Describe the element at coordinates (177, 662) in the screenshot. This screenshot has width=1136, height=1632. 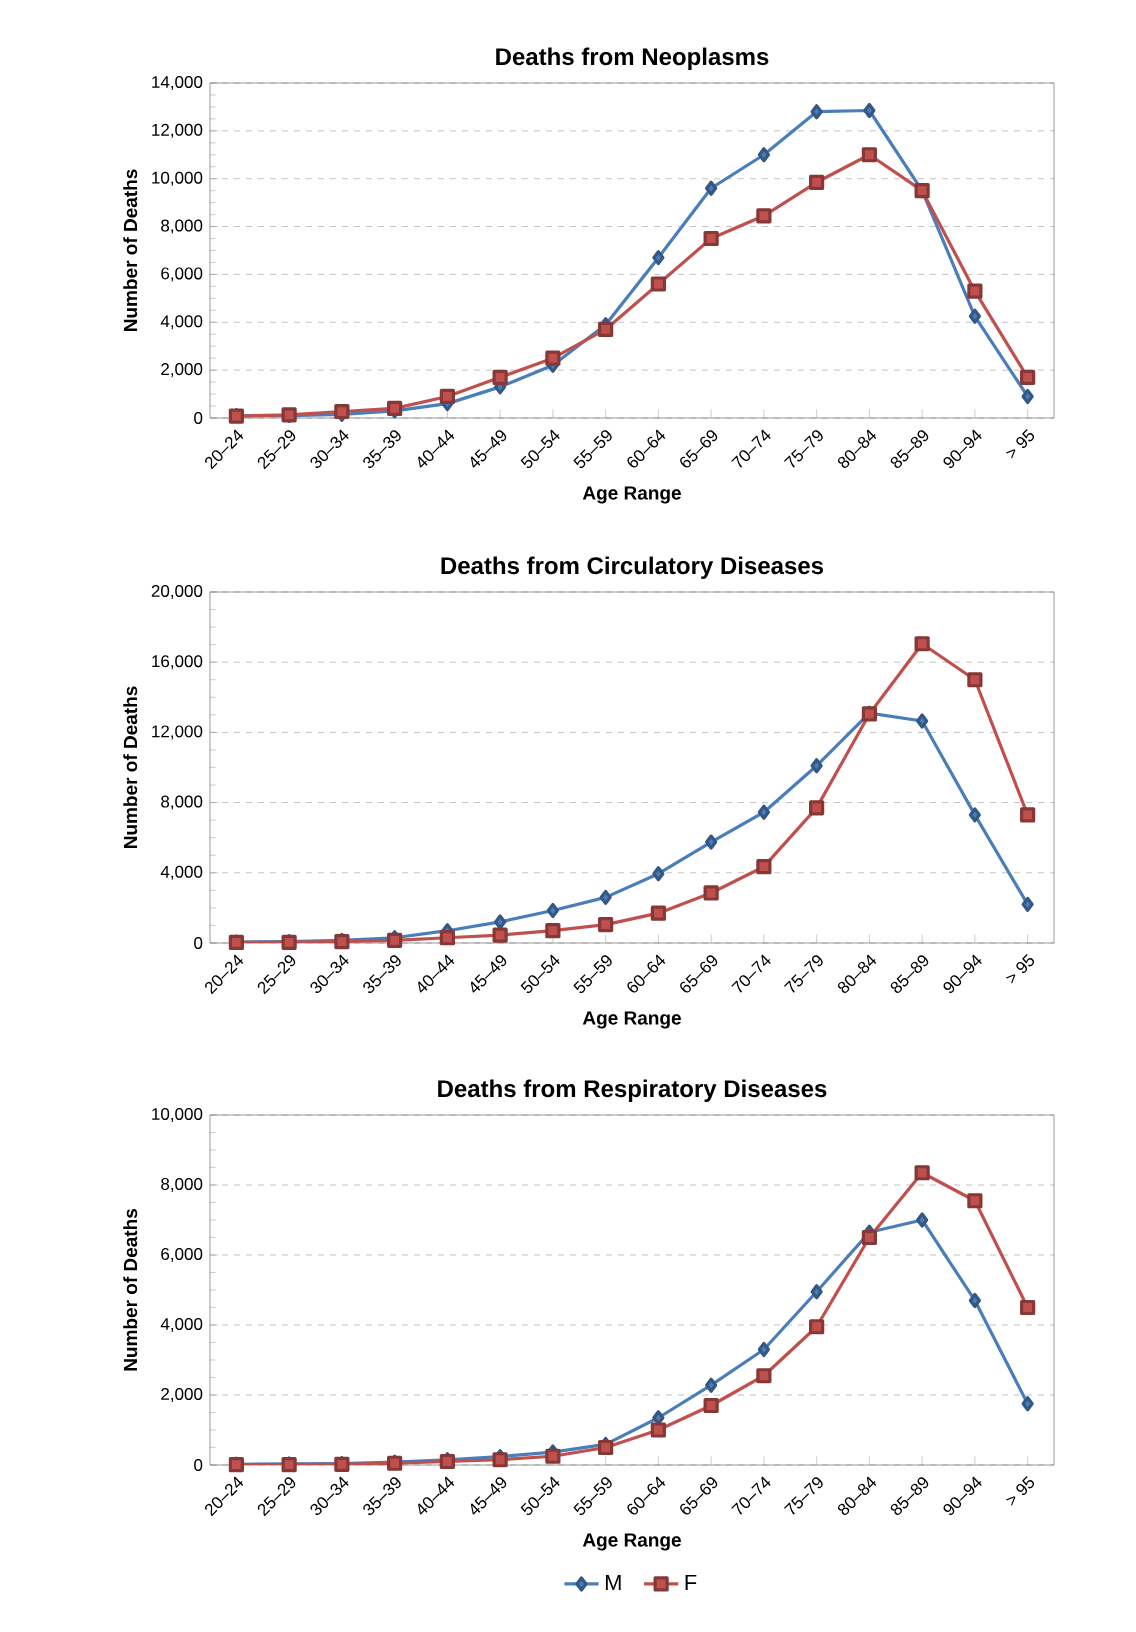
I see `y-tick-label: 16,000` at that location.